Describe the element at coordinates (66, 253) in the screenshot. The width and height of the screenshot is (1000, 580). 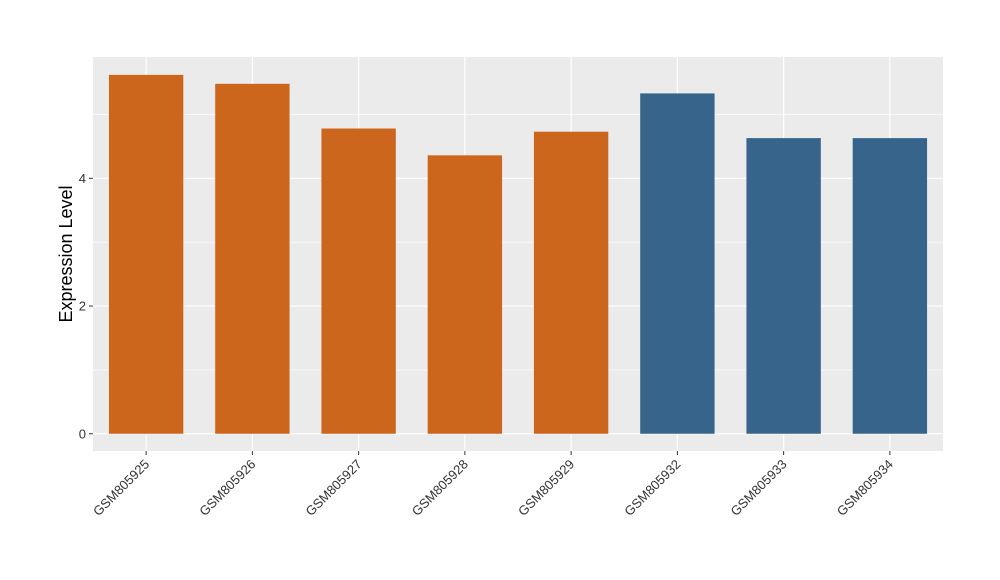
I see `y-axis-title: Expression Level` at that location.